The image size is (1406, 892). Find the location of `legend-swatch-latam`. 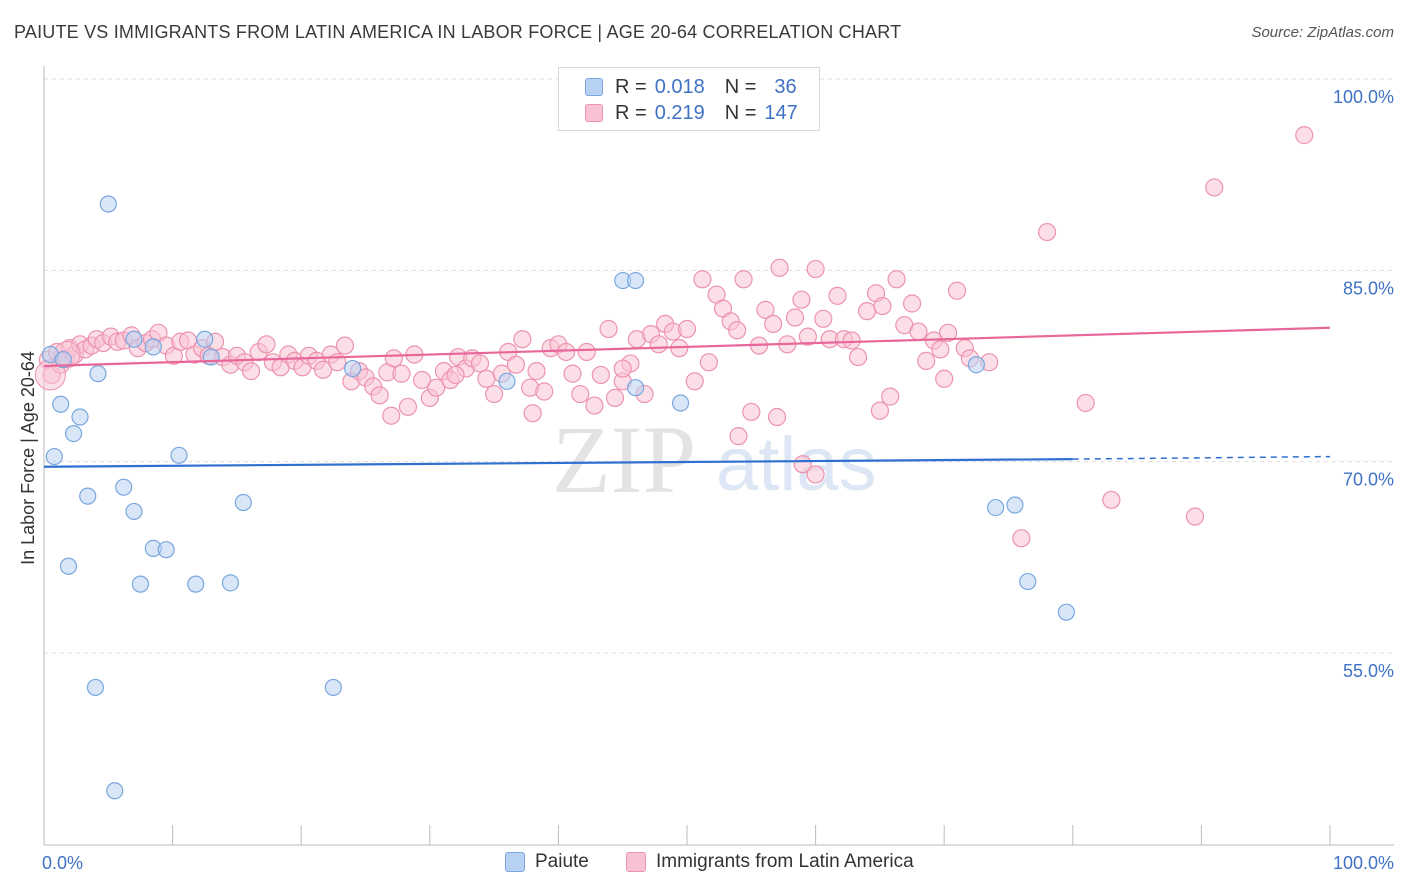

legend-swatch-latam is located at coordinates (594, 113).